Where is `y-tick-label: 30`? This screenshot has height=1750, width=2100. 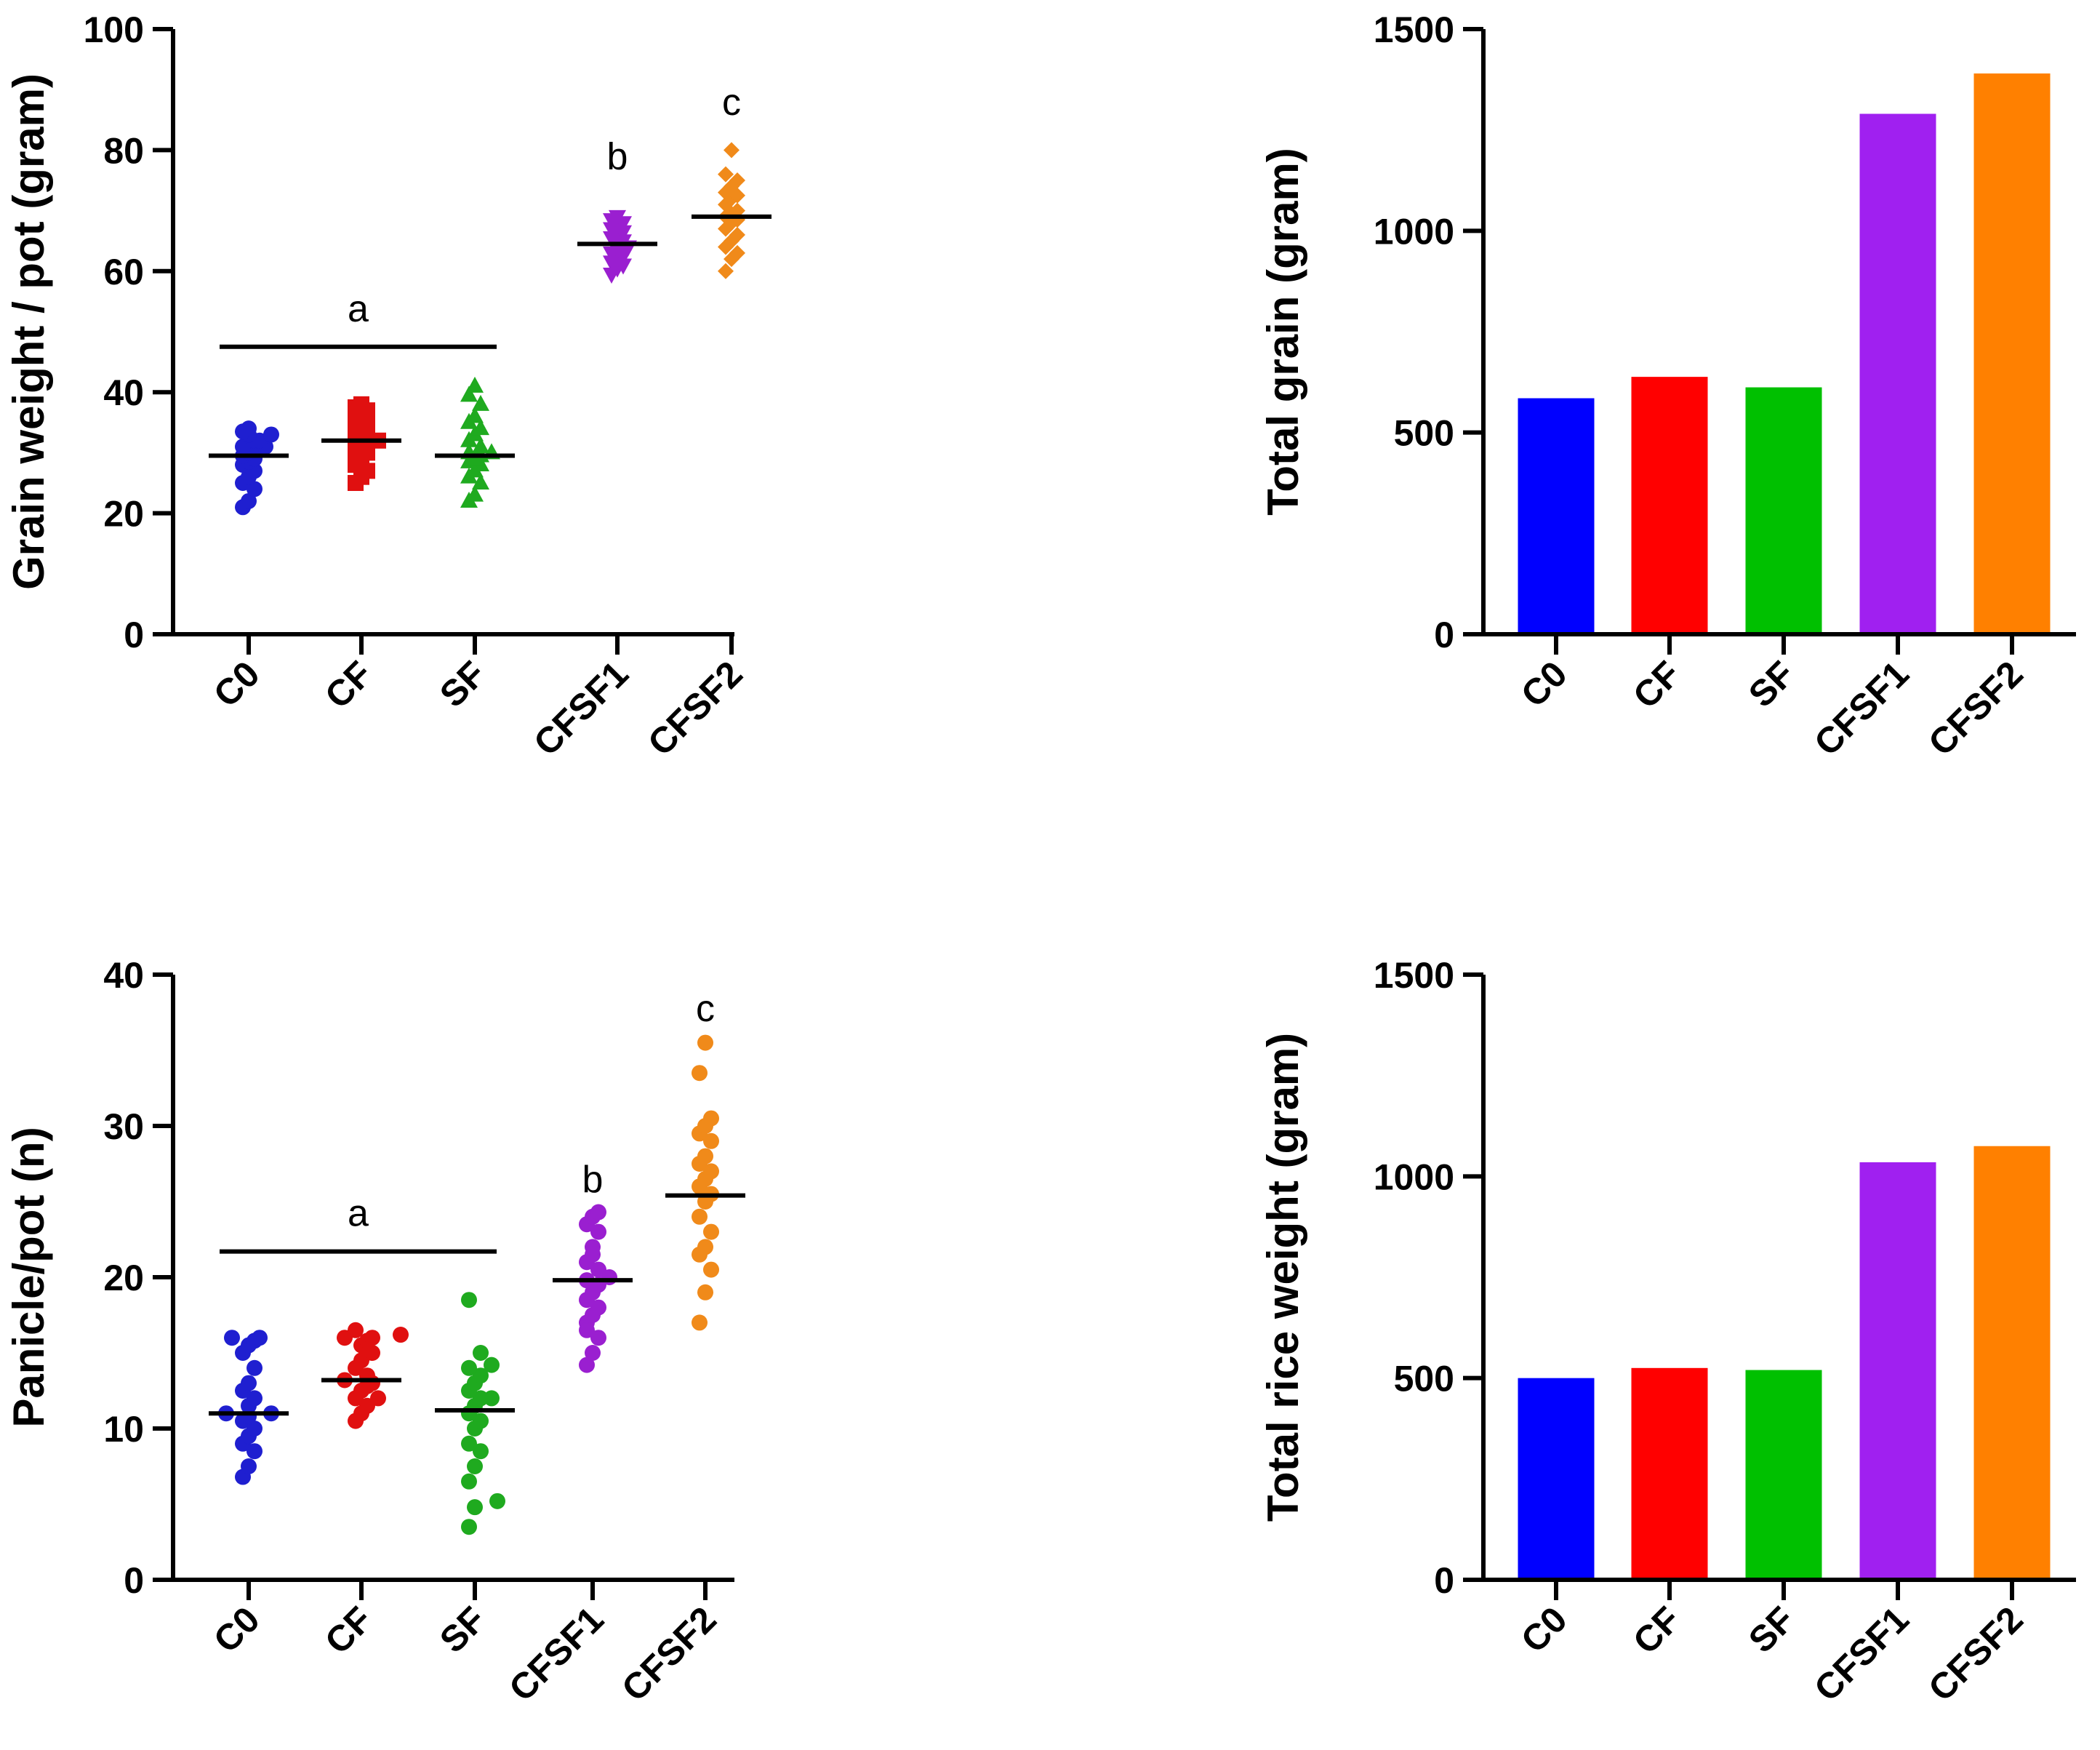
y-tick-label: 30 is located at coordinates (123, 1126).